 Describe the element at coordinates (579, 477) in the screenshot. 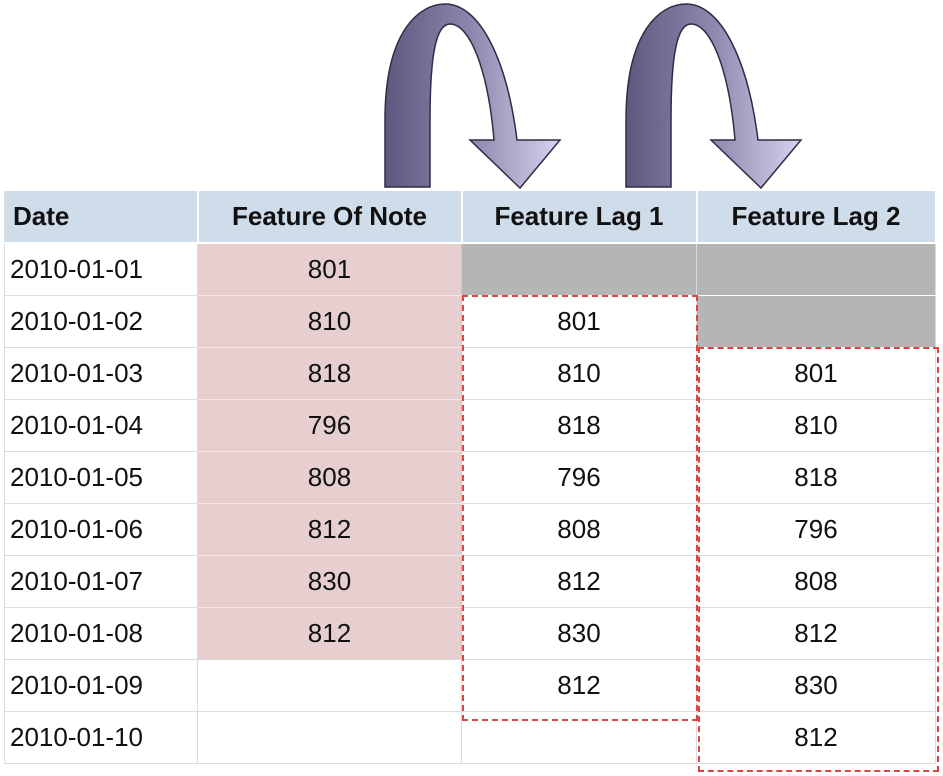

I see `lag1-cell: 796` at that location.